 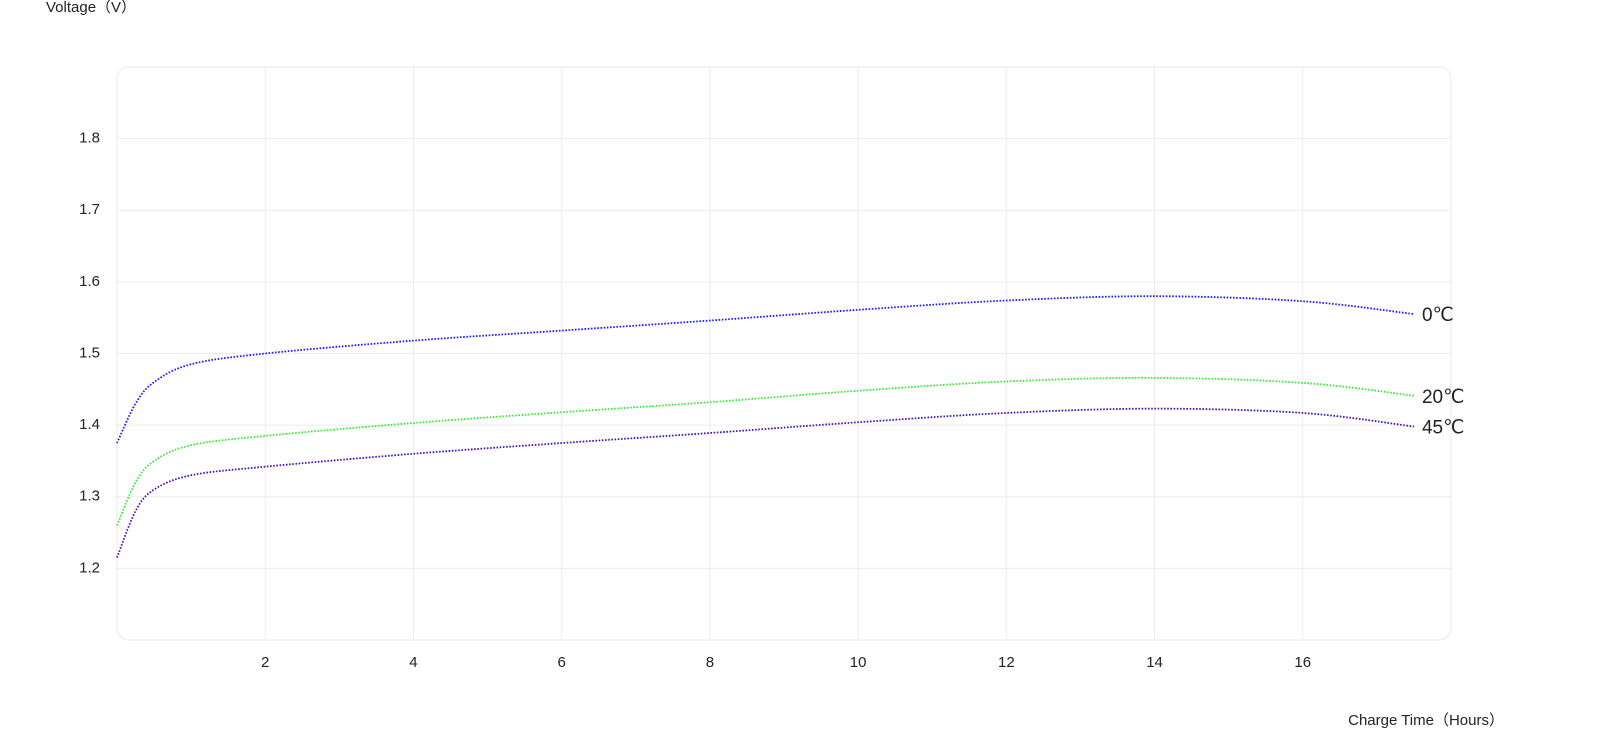 I want to click on y-tick-label: 1.5, so click(x=89, y=352).